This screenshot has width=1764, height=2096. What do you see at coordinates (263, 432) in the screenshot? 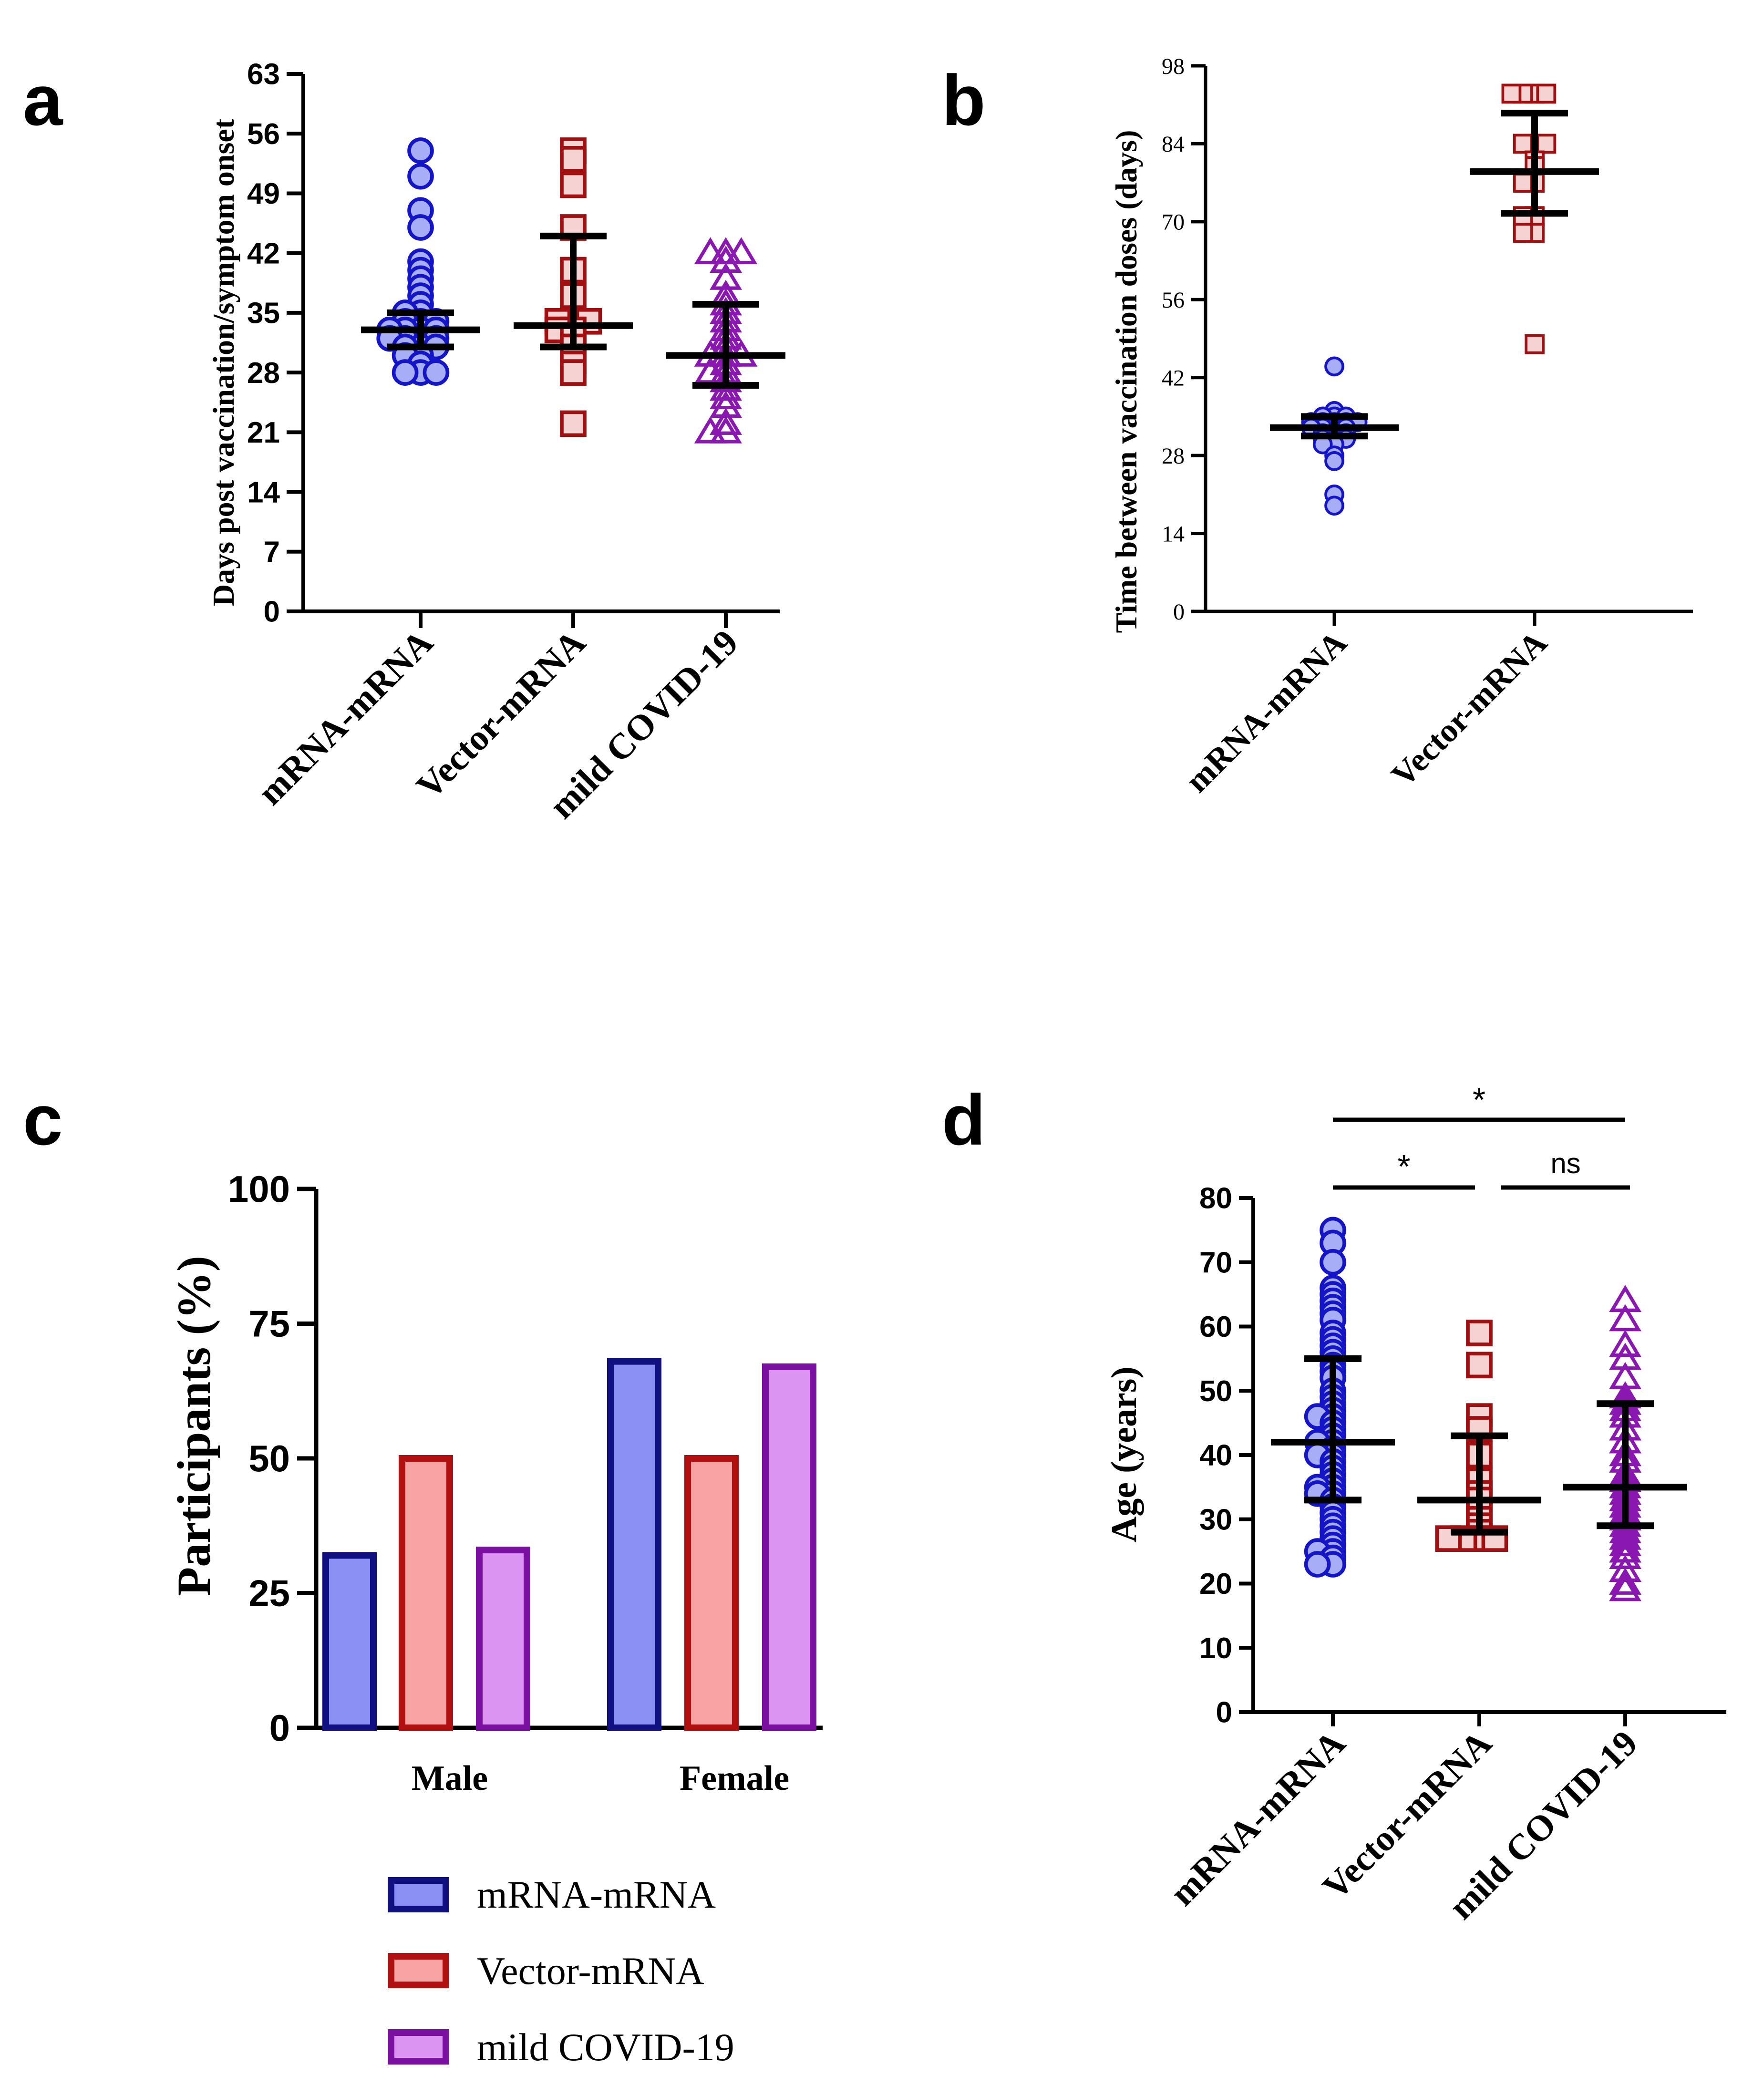
I see `y-tick-label: 21` at bounding box center [263, 432].